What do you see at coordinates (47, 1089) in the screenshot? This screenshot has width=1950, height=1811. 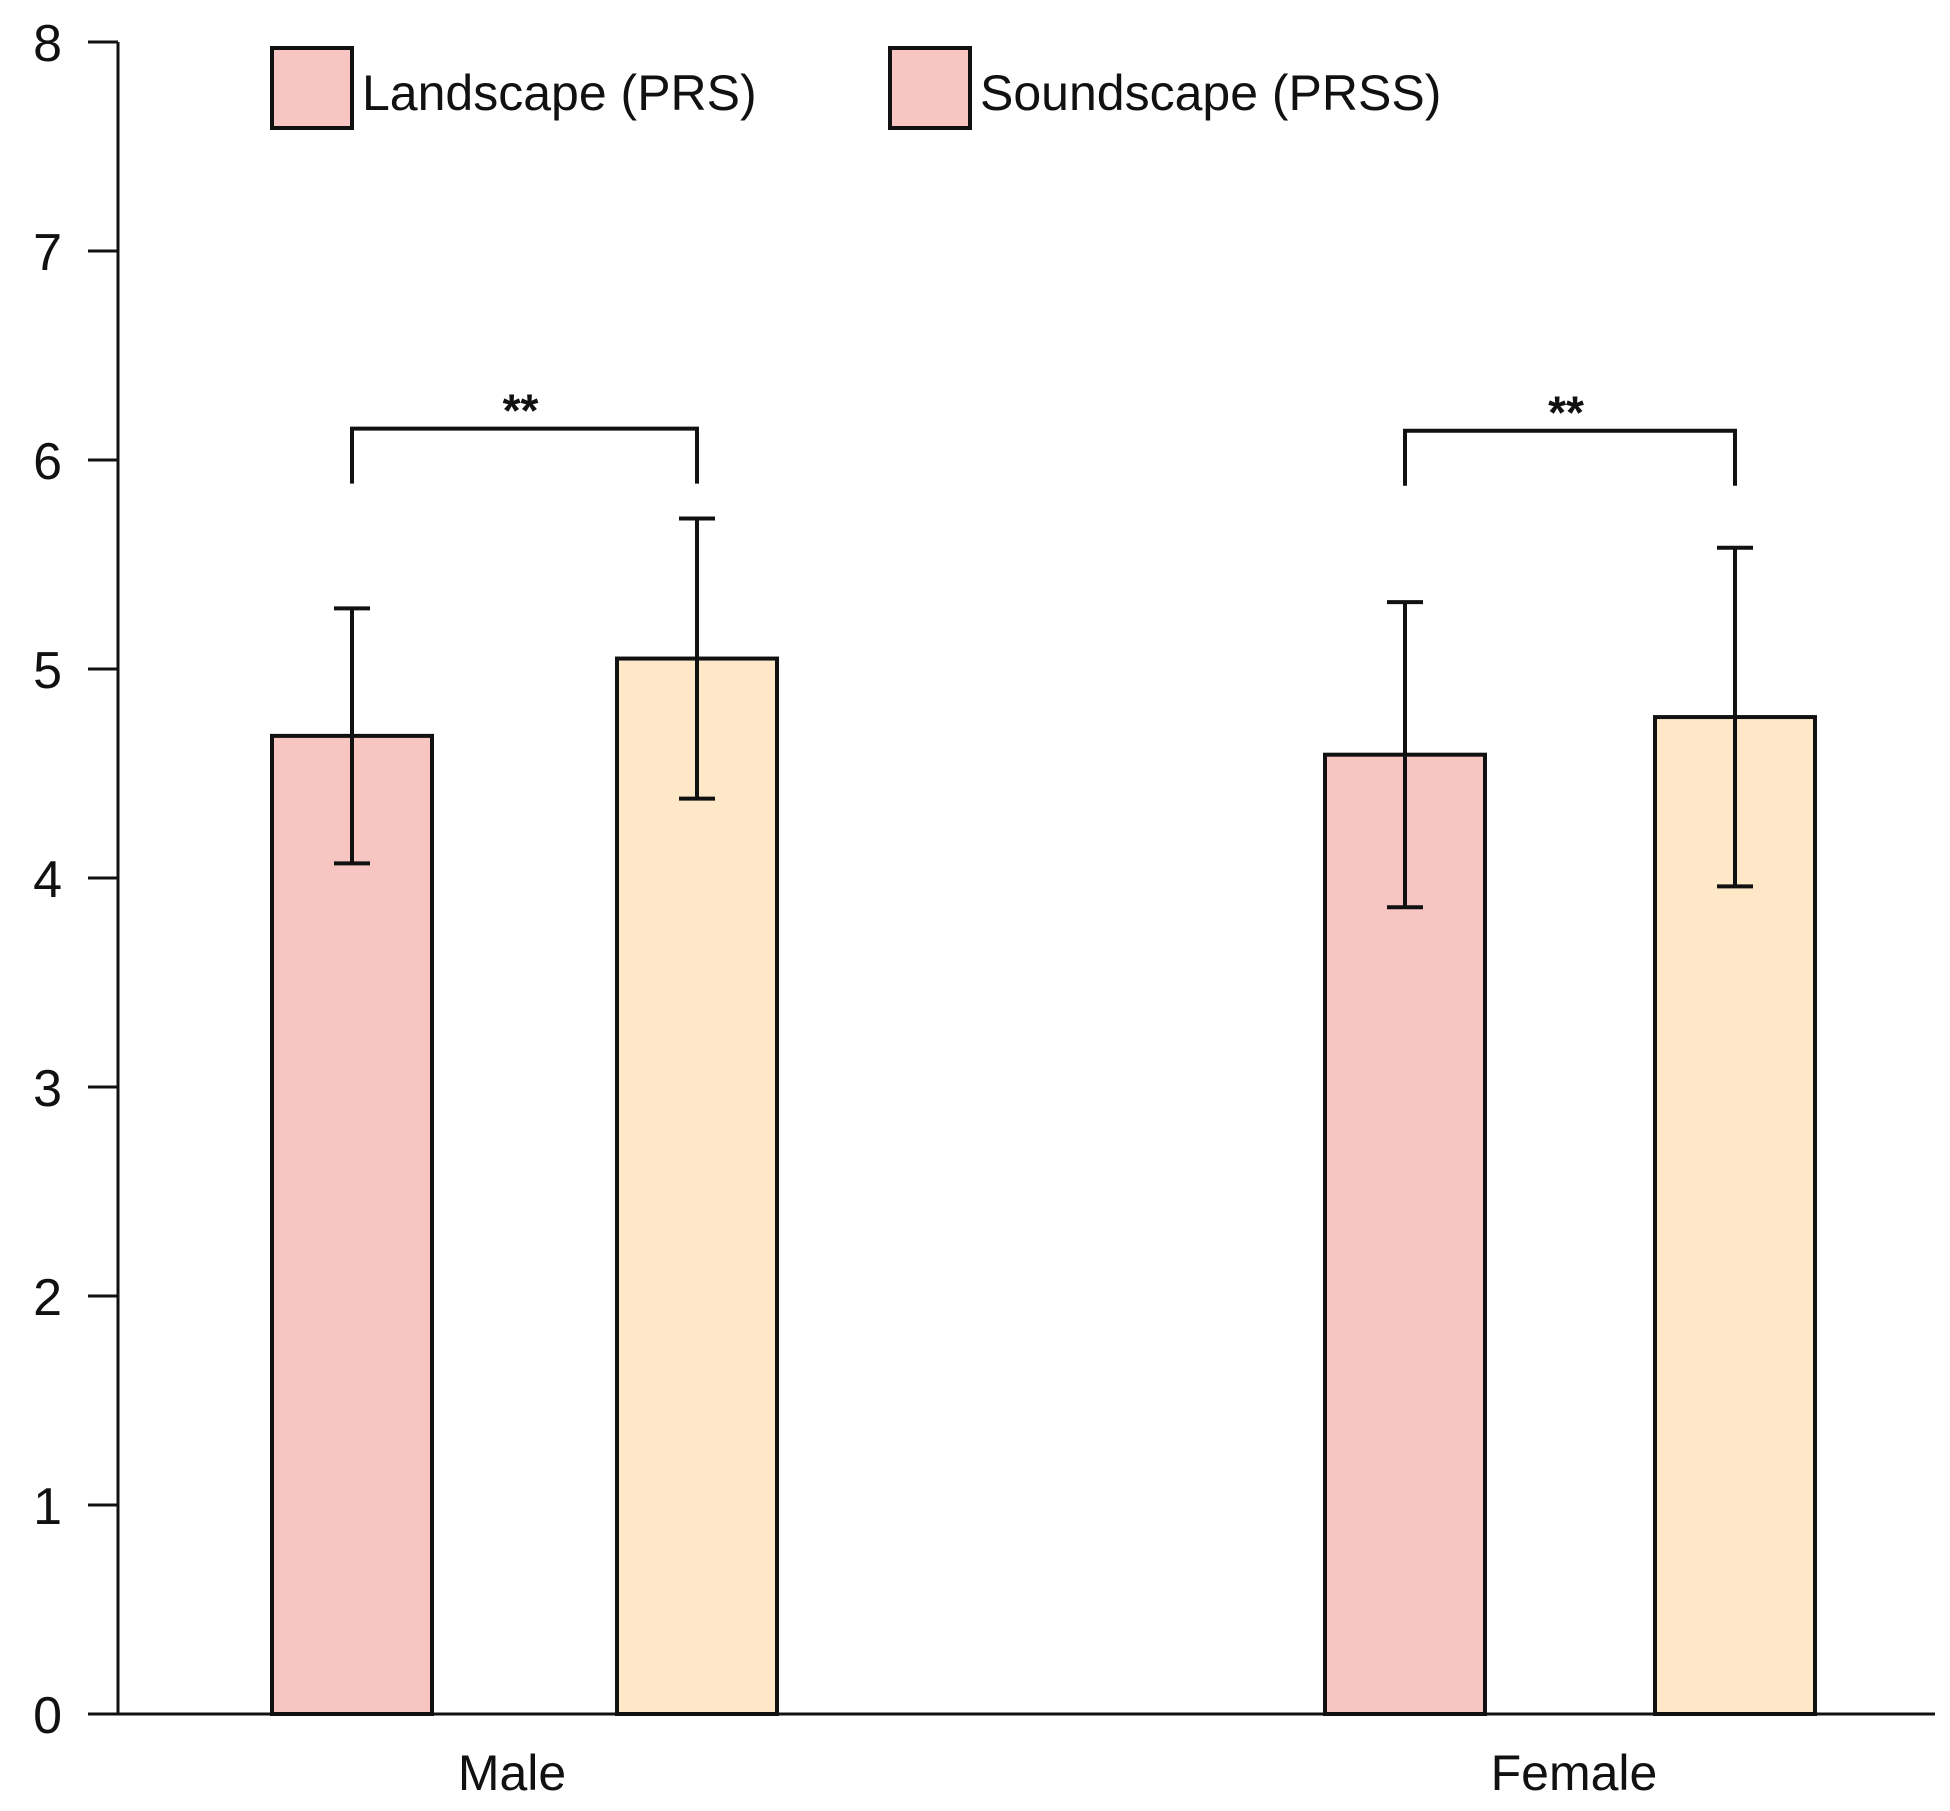 I see `y-tick-label: 3` at bounding box center [47, 1089].